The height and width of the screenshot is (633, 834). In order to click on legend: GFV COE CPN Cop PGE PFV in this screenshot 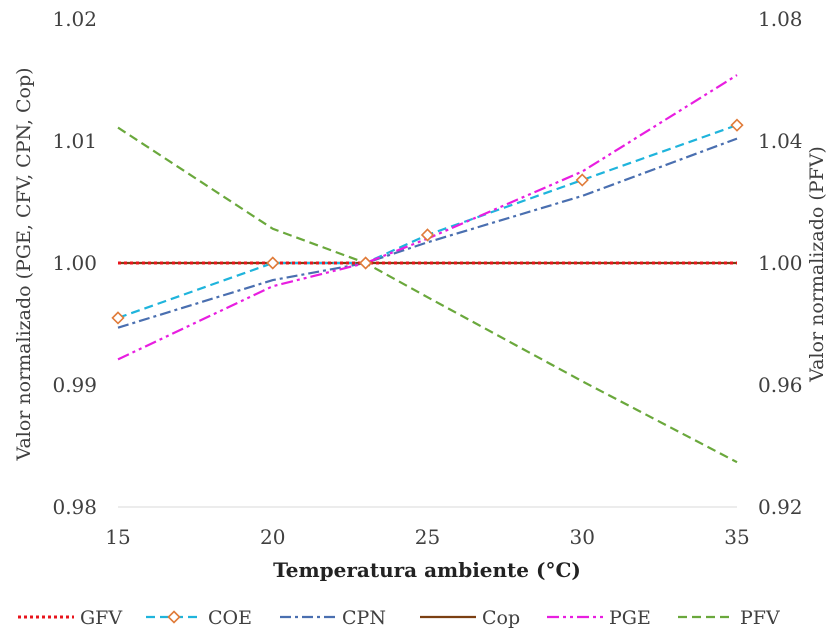, I will do `click(399, 618)`.